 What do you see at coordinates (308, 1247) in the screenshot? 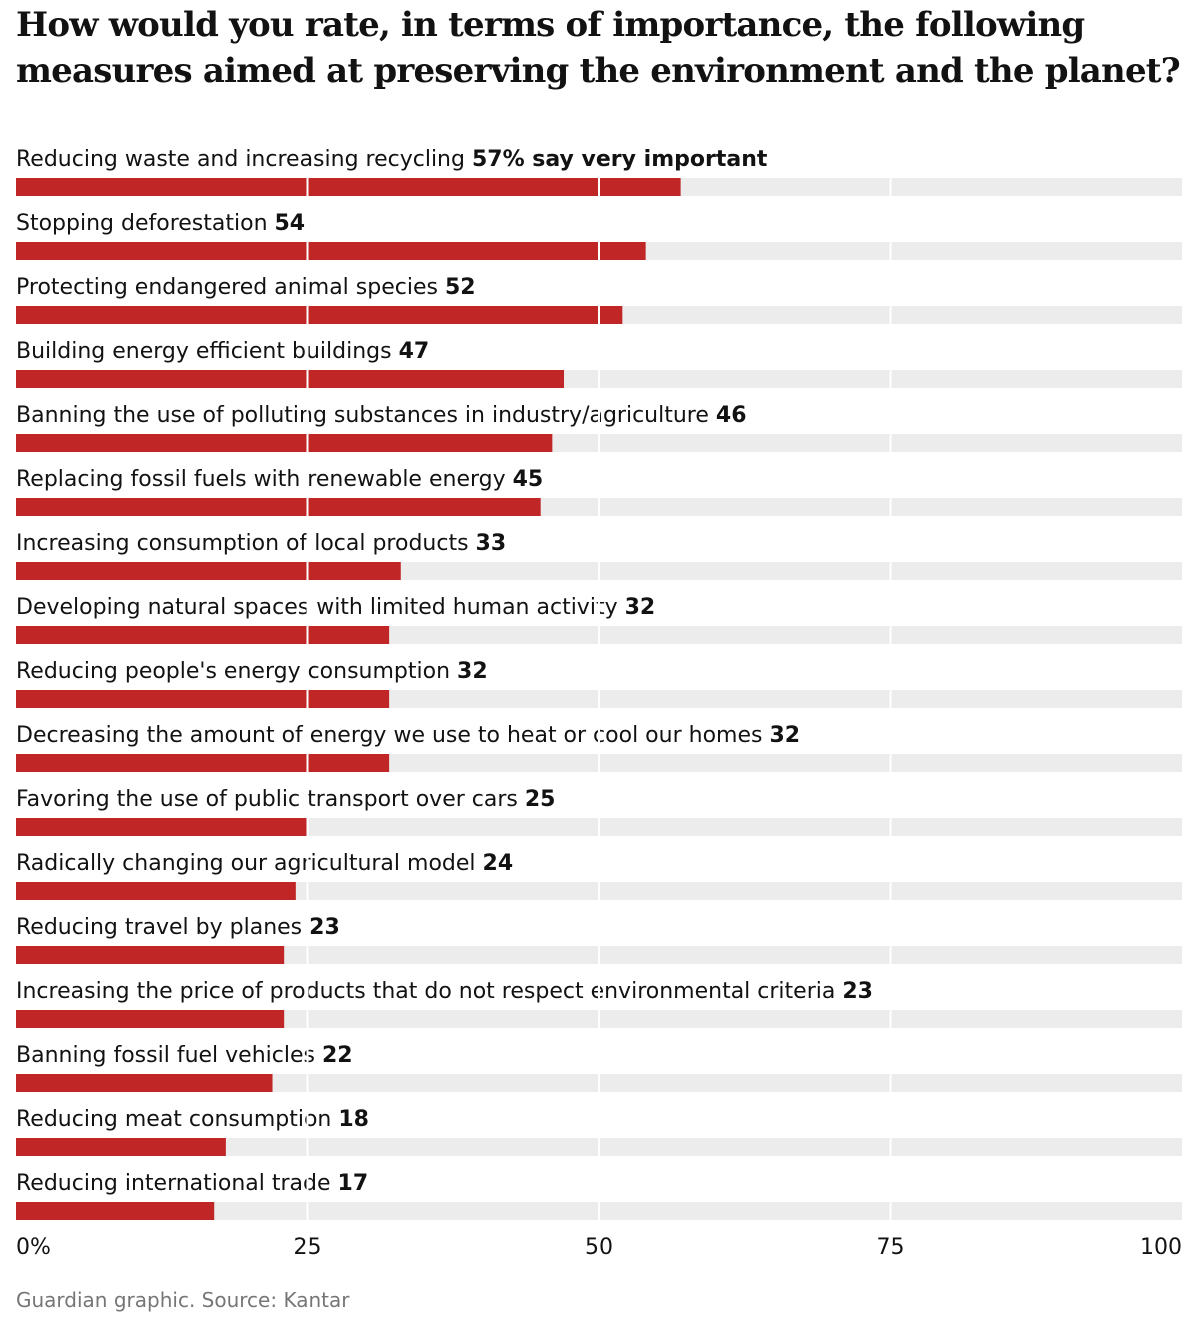
I see `tick-label: 25` at bounding box center [308, 1247].